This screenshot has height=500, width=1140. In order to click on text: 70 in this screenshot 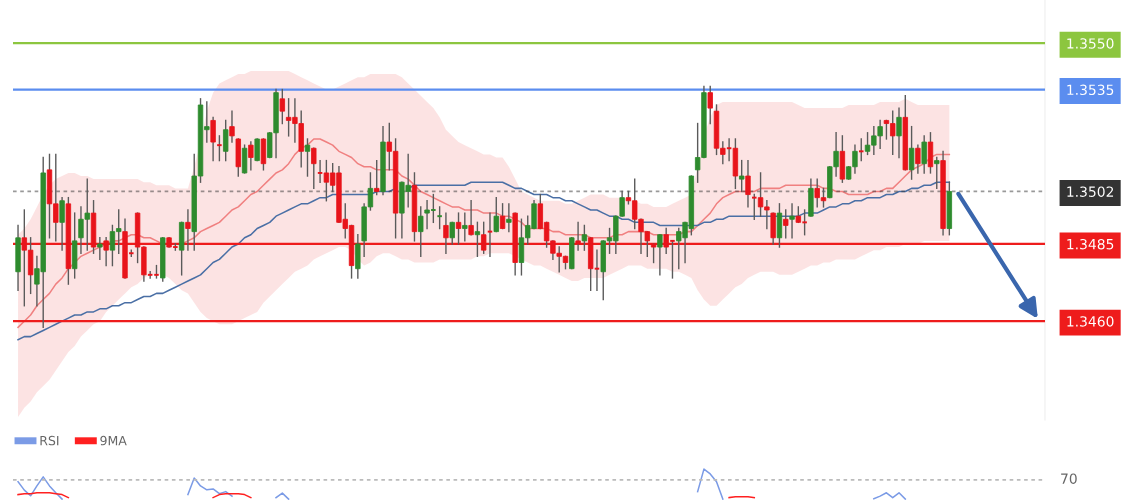, I will do `click(1069, 478)`.